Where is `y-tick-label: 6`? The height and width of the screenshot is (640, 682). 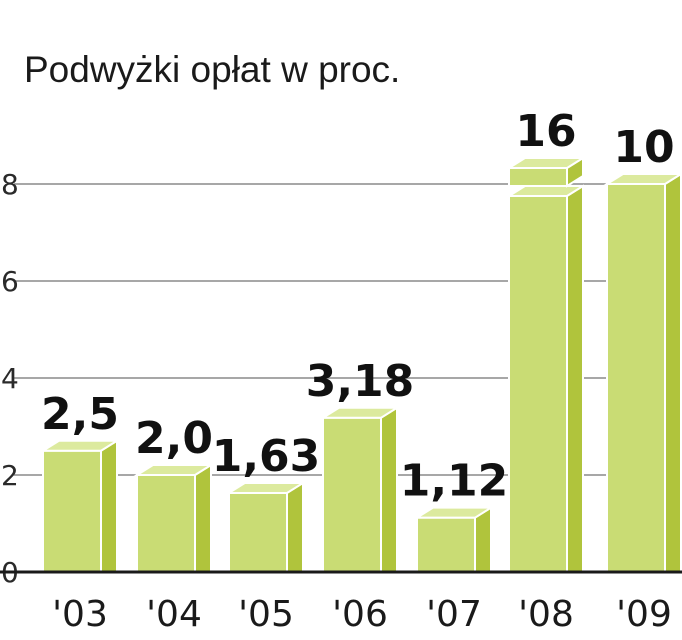
y-tick-label: 6 is located at coordinates (10, 281).